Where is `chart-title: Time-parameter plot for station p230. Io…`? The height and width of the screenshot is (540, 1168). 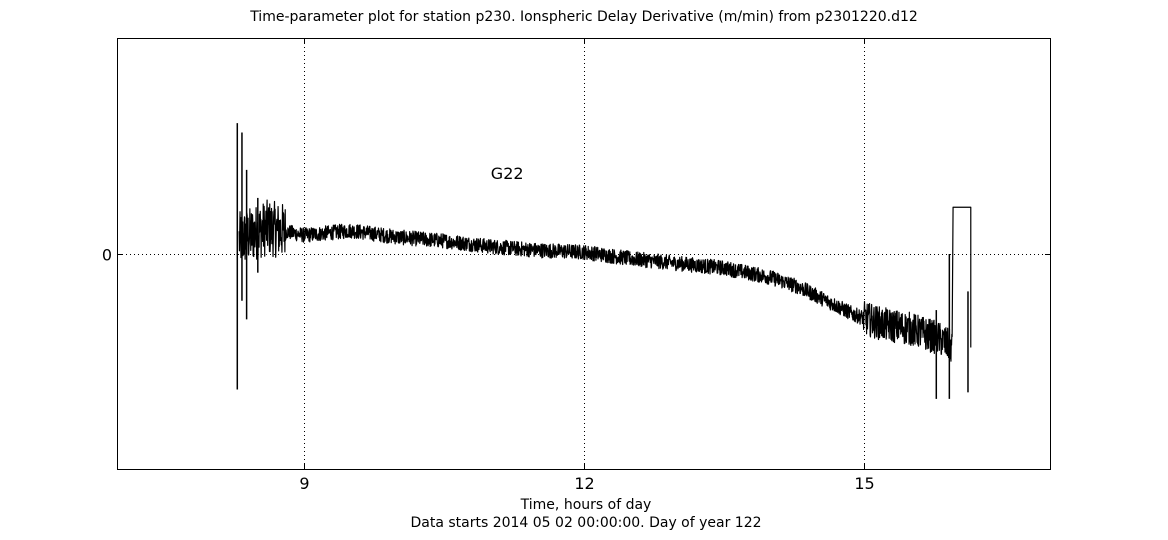
chart-title: Time-parameter plot for station p230. Io… is located at coordinates (584, 17).